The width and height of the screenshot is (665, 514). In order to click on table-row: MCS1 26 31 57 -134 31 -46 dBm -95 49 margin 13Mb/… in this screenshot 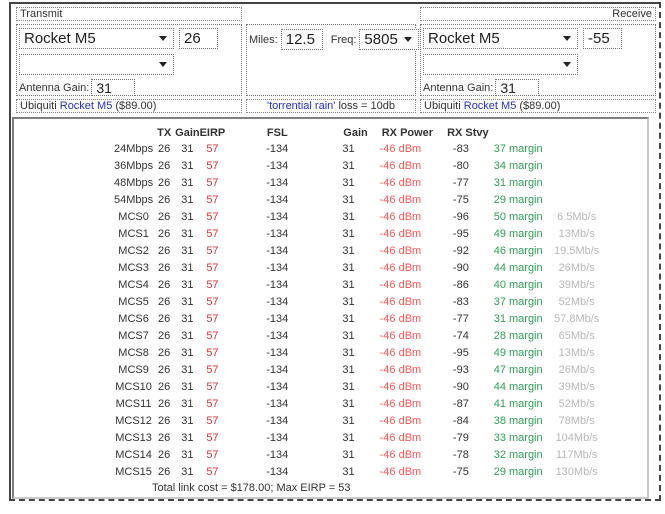, I will do `click(360, 233)`.